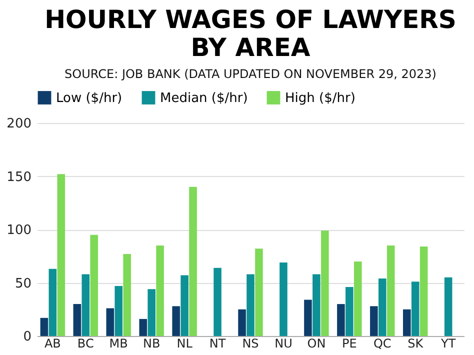  Describe the element at coordinates (204, 98) in the screenshot. I see `legend-label: Median ($/hr)` at that location.